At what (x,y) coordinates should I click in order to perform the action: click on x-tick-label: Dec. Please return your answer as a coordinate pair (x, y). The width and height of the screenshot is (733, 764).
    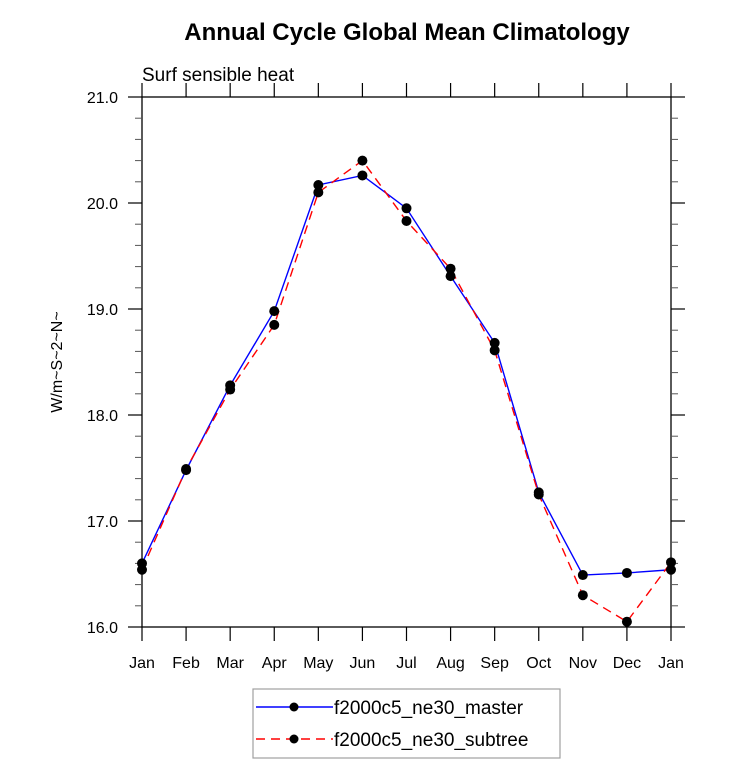
    Looking at the image, I should click on (627, 663).